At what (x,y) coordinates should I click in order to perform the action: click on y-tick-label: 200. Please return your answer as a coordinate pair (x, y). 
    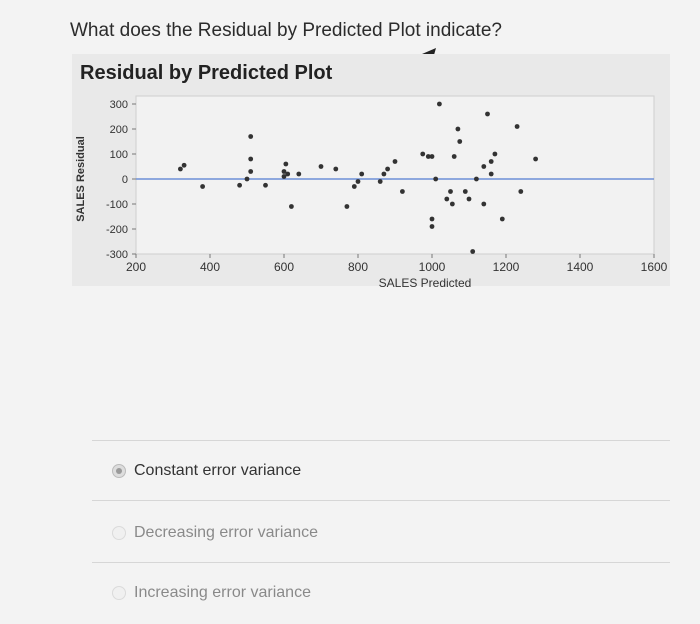
    Looking at the image, I should click on (119, 130).